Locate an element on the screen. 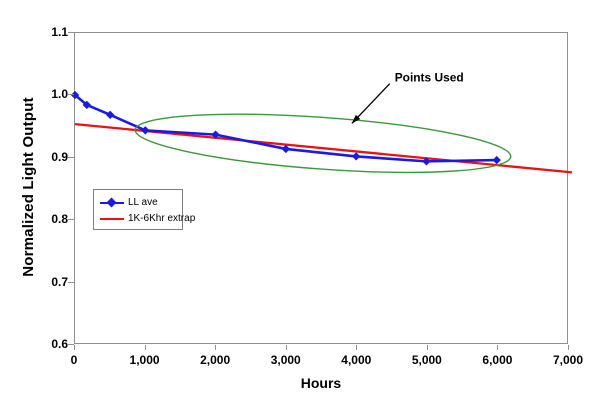  points-used-label: Points Used is located at coordinates (429, 78).